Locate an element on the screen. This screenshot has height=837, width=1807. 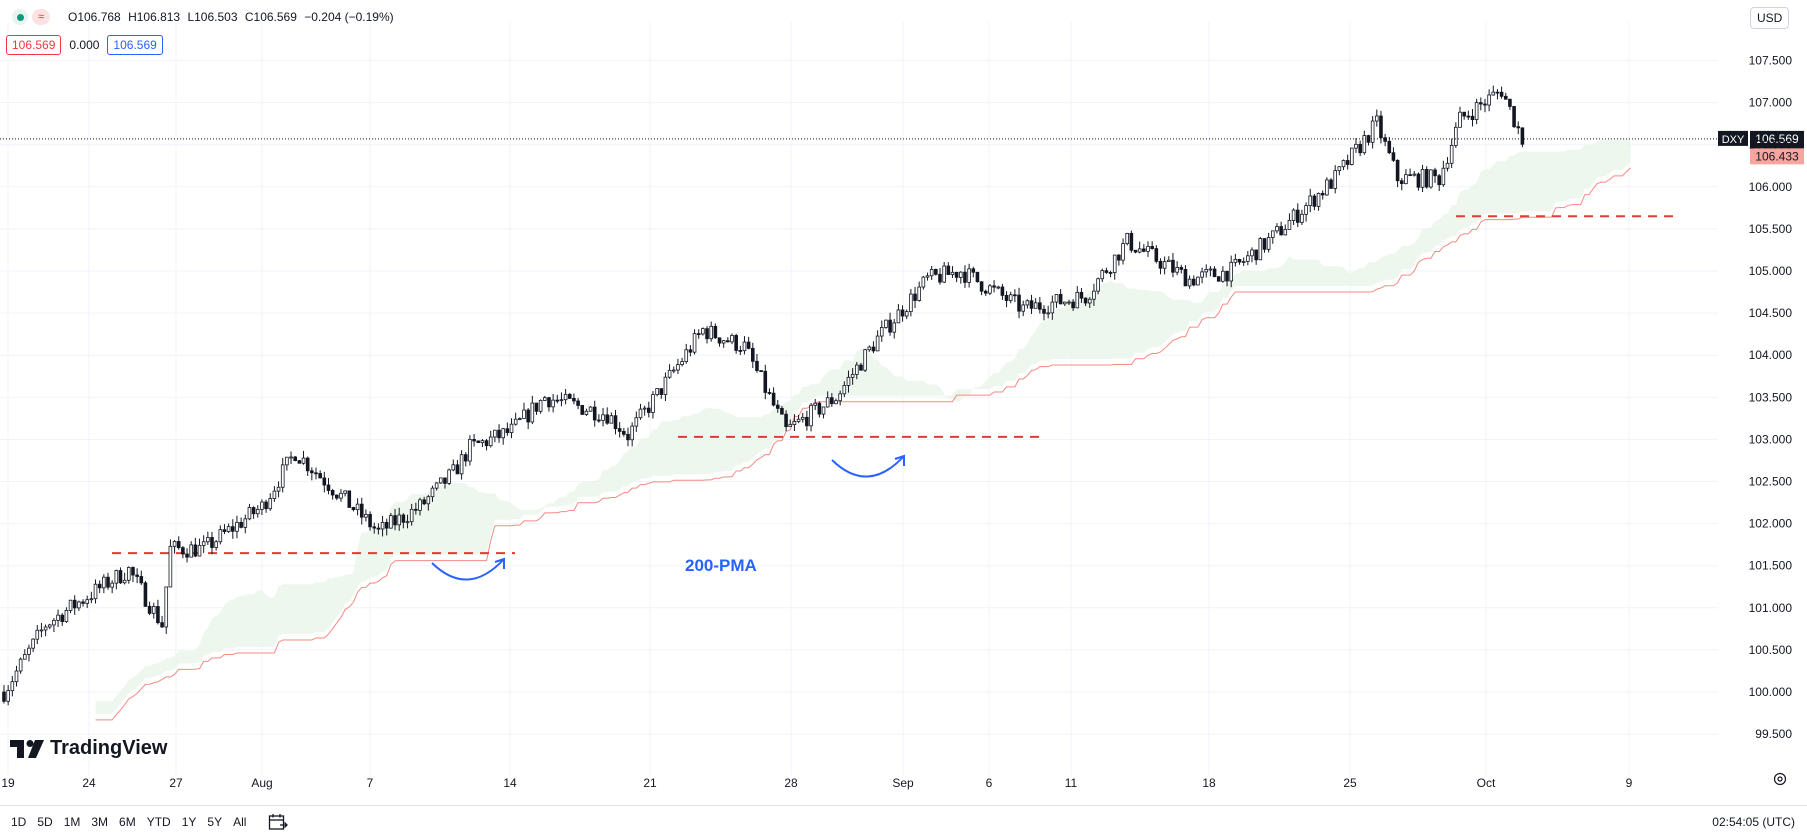
wave-icon: ≈ is located at coordinates (41, 17).